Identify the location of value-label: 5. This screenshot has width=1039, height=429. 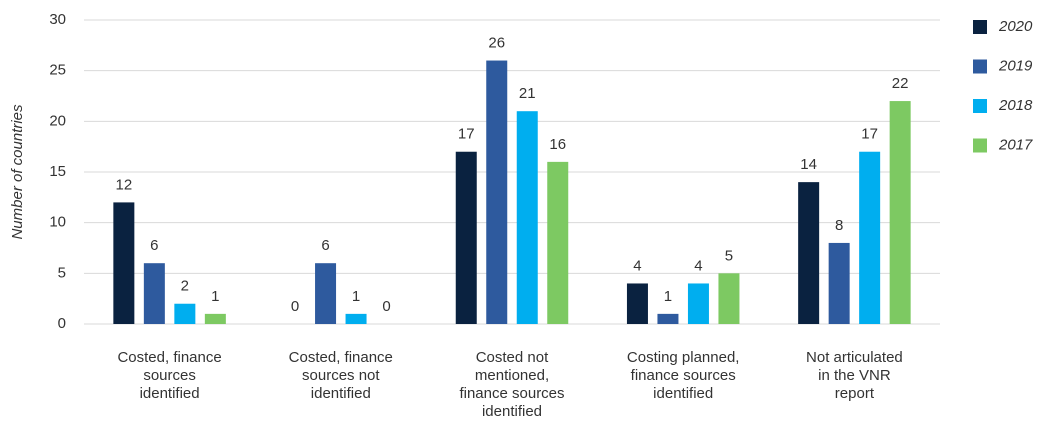
(729, 255).